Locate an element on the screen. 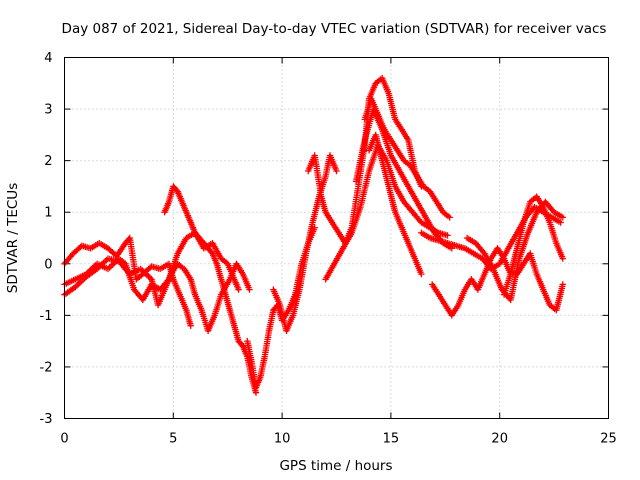 The height and width of the screenshot is (480, 640). y-tick-label: 1 is located at coordinates (48, 213).